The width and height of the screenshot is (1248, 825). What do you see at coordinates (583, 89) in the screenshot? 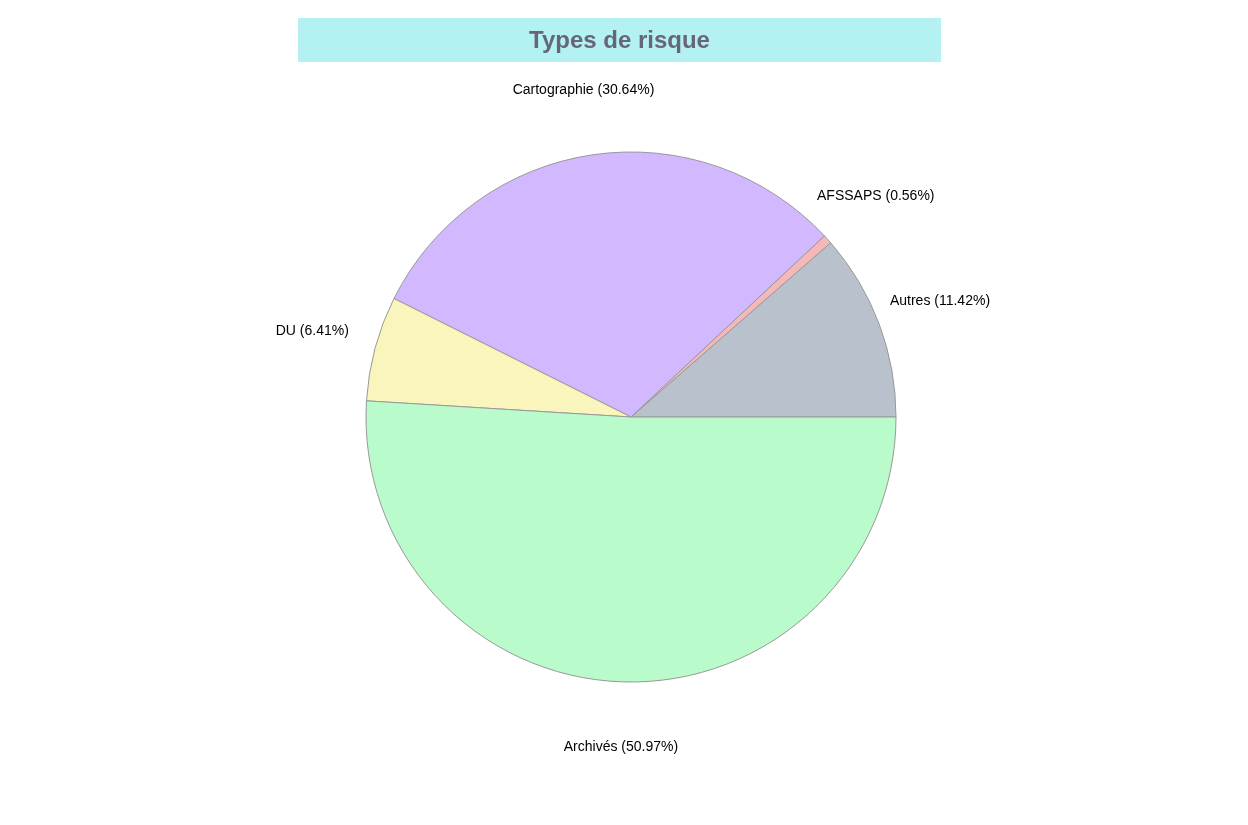
I see `slice-label: Cartographie (30.64%)` at bounding box center [583, 89].